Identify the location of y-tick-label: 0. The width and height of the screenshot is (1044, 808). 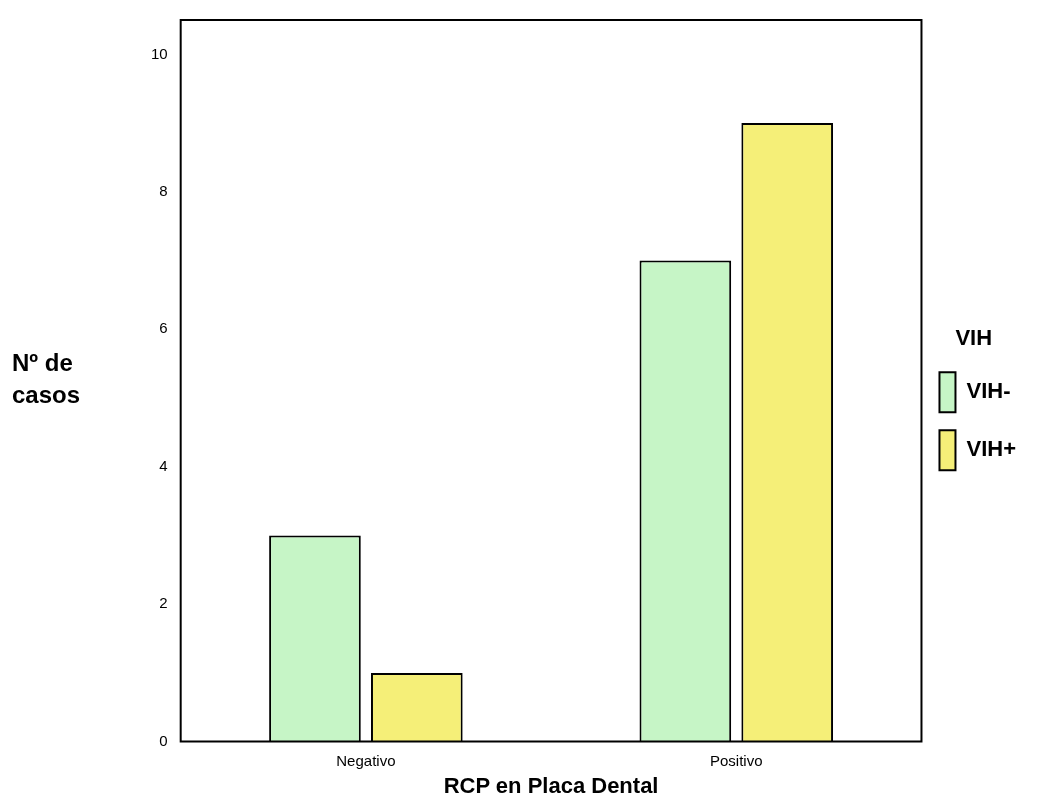
(163, 740).